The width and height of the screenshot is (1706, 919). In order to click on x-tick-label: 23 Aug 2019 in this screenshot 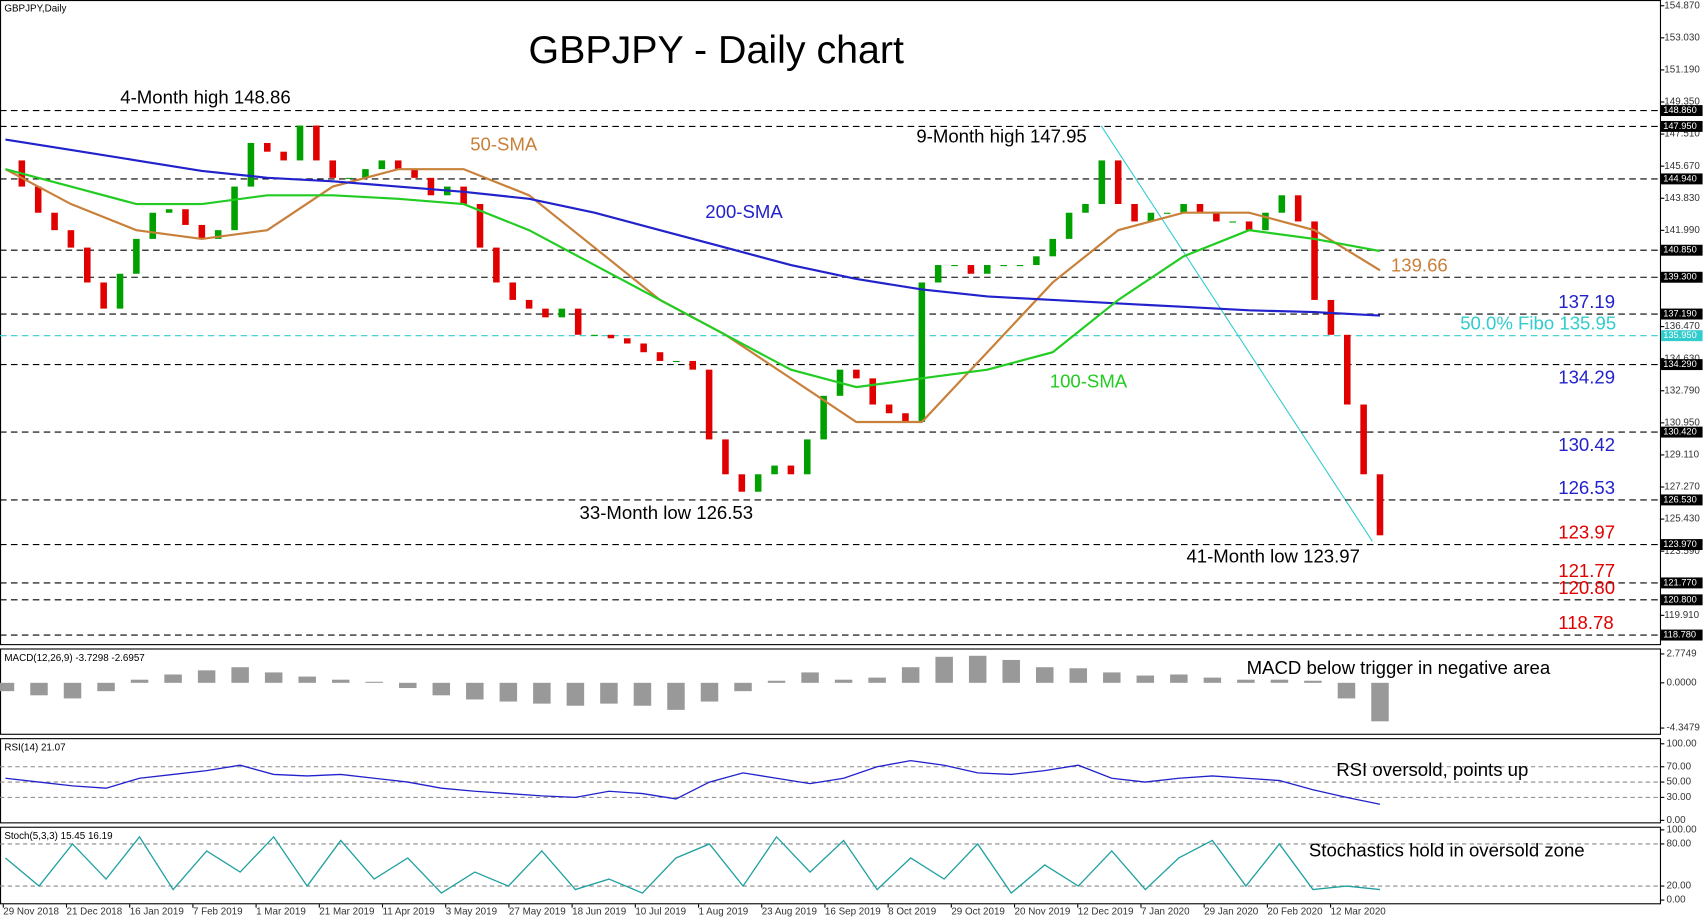, I will do `click(789, 912)`.